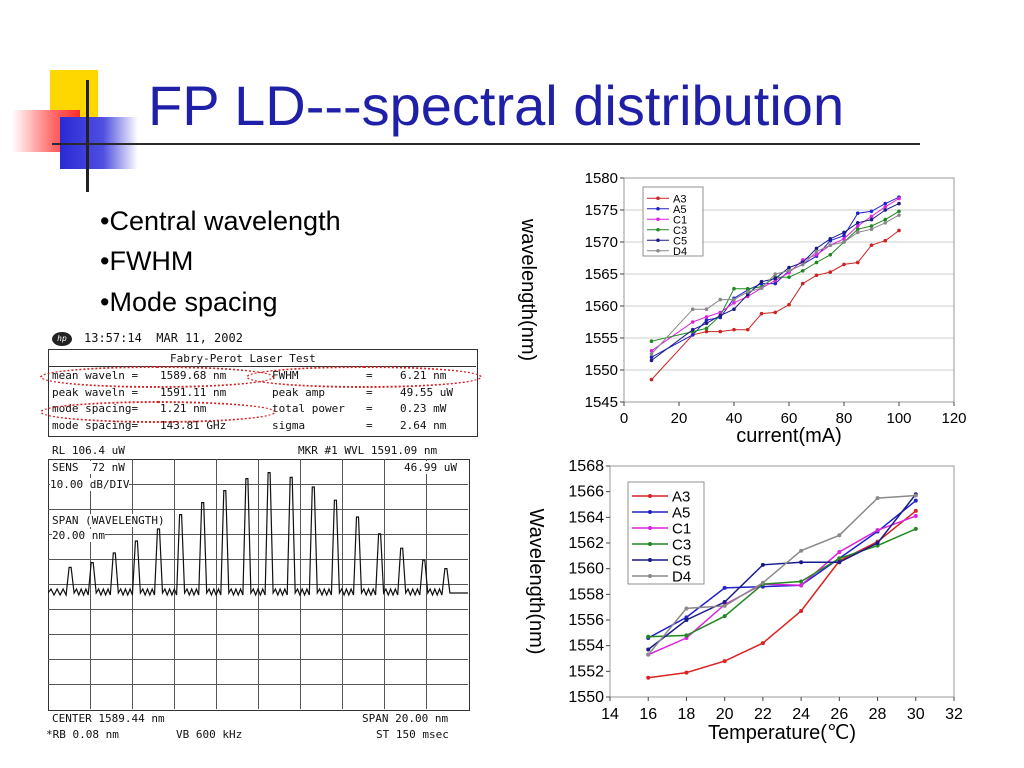  Describe the element at coordinates (954, 714) in the screenshot. I see `x-tick-label: 32` at that location.